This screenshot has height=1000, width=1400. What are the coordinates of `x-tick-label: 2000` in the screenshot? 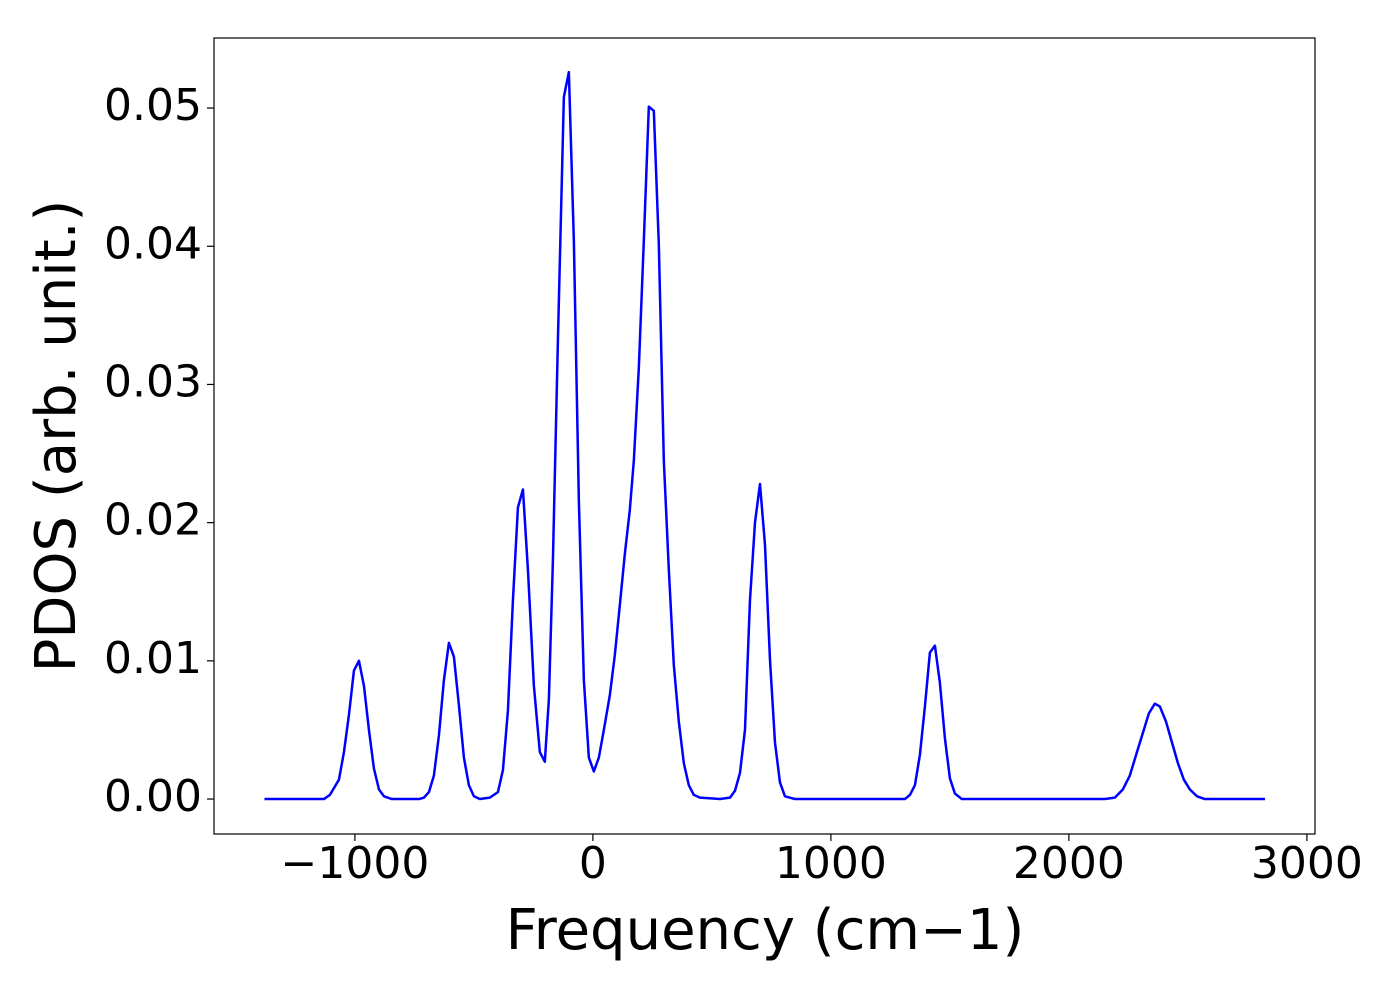 It's located at (1069, 863).